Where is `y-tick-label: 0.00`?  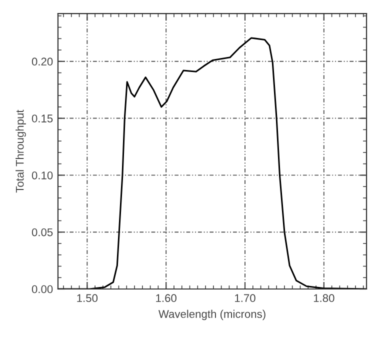 y-tick-label: 0.00 is located at coordinates (42, 289).